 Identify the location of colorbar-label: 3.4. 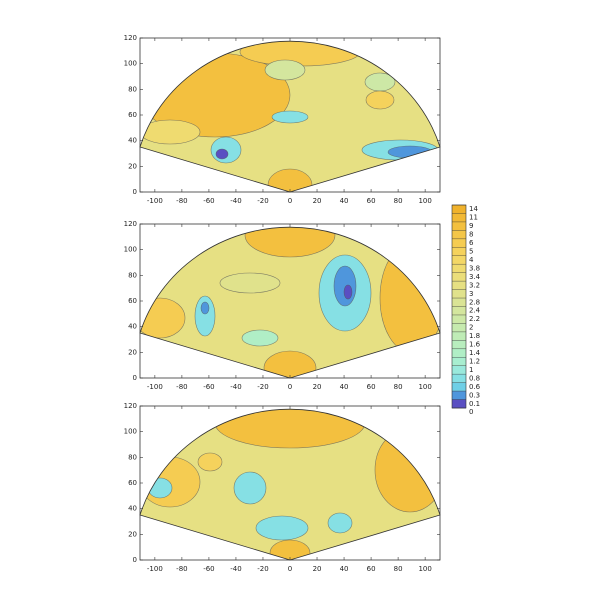
(475, 277).